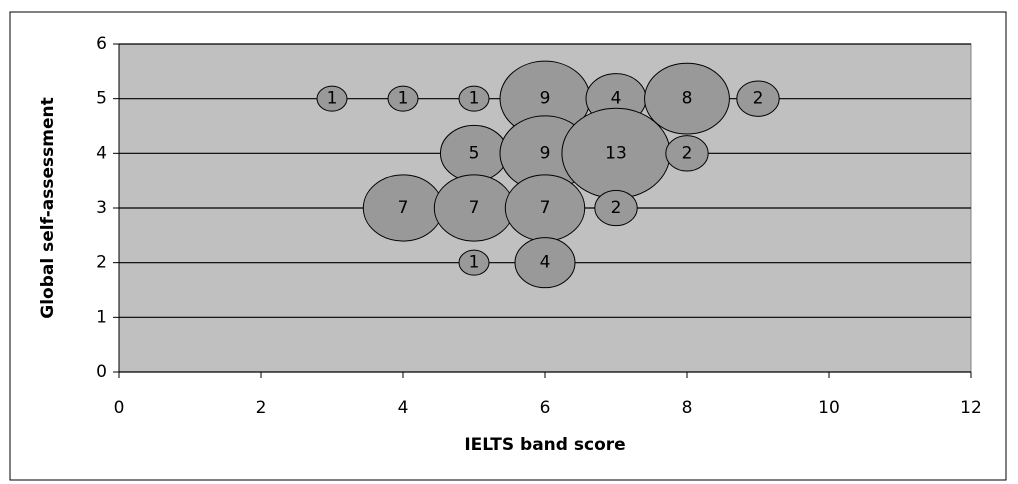  What do you see at coordinates (261, 408) in the screenshot?
I see `x-tick-label: 2` at bounding box center [261, 408].